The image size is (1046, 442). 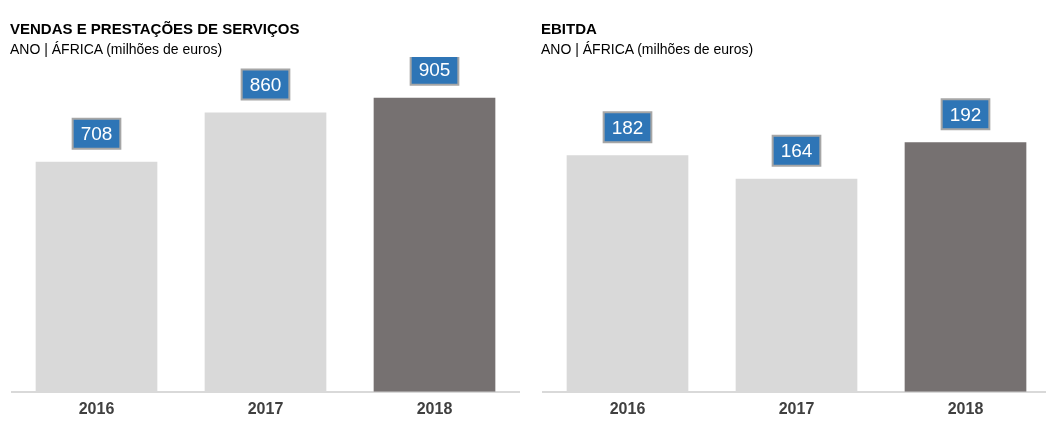 What do you see at coordinates (796, 150) in the screenshot?
I see `data-label: 164` at bounding box center [796, 150].